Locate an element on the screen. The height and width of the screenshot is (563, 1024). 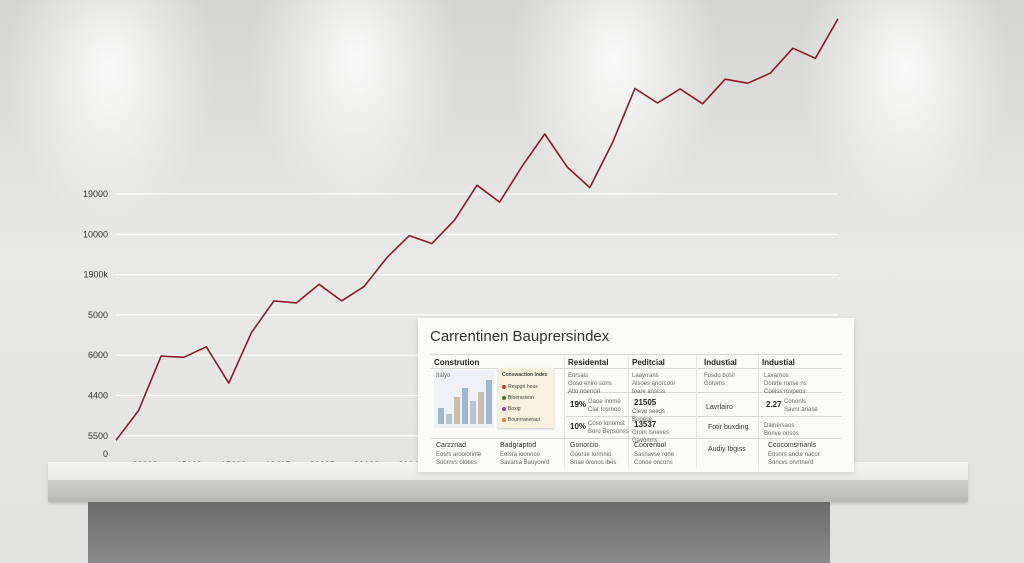
legend-item: Respgrt hous is located at coordinates (520, 387).